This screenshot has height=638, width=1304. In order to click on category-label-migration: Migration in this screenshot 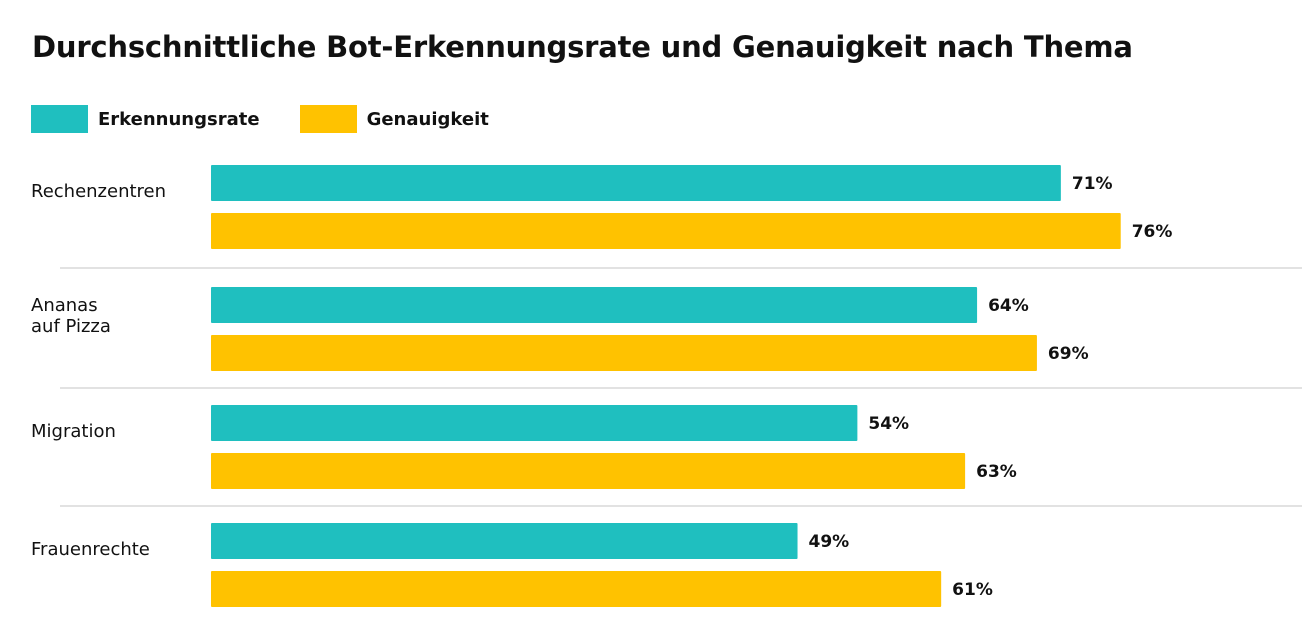, I will do `click(73, 431)`.